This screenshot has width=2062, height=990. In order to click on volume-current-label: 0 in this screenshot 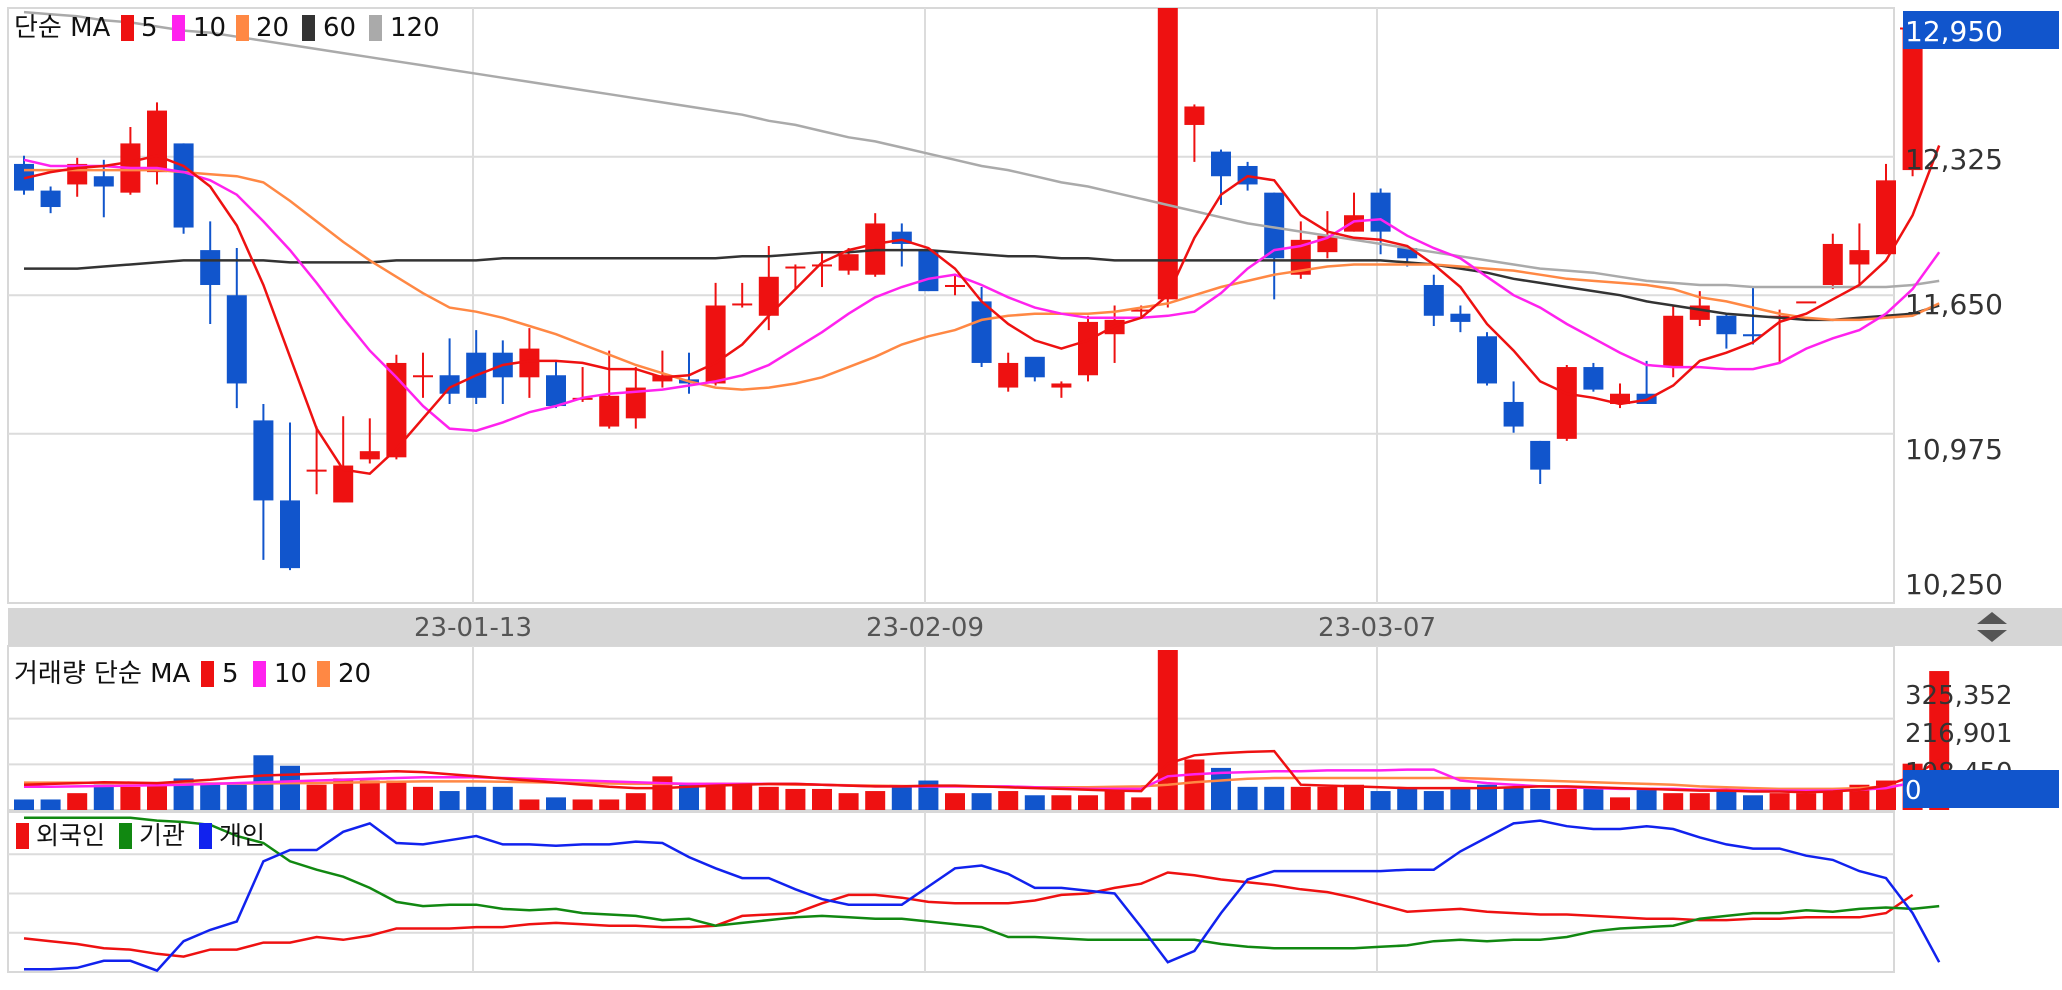, I will do `click(1913, 791)`.